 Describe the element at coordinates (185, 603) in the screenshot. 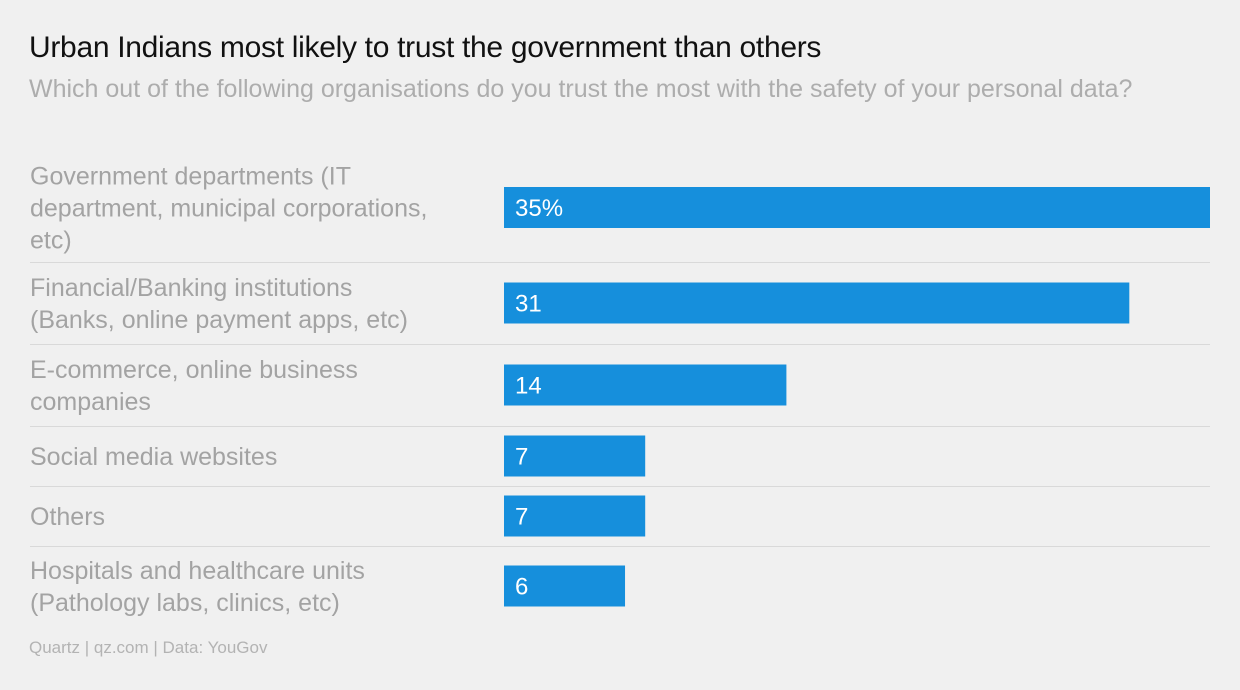

I see `category-label-line: (Pathology labs, clinics, etc)` at that location.